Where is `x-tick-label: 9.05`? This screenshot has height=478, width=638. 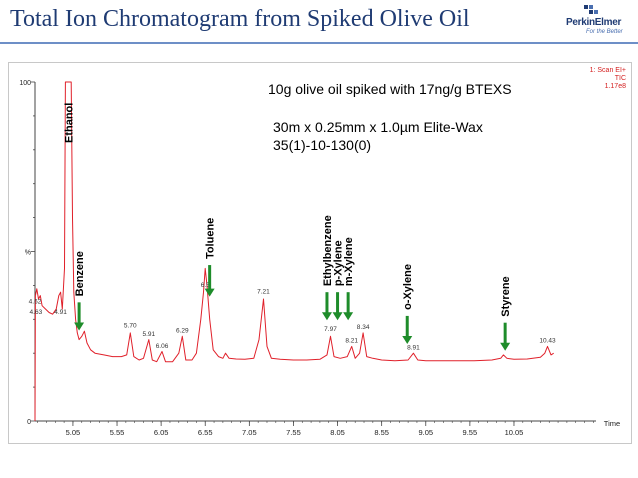 x-tick-label: 9.05 is located at coordinates (425, 432).